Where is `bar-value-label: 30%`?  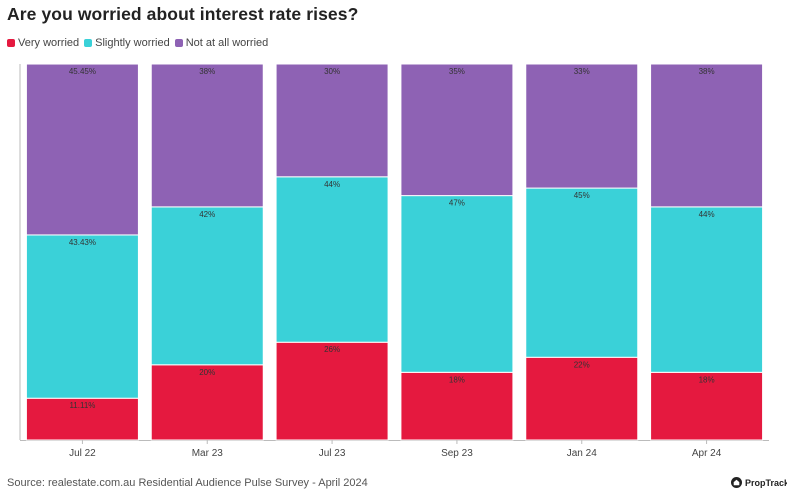 bar-value-label: 30% is located at coordinates (332, 71).